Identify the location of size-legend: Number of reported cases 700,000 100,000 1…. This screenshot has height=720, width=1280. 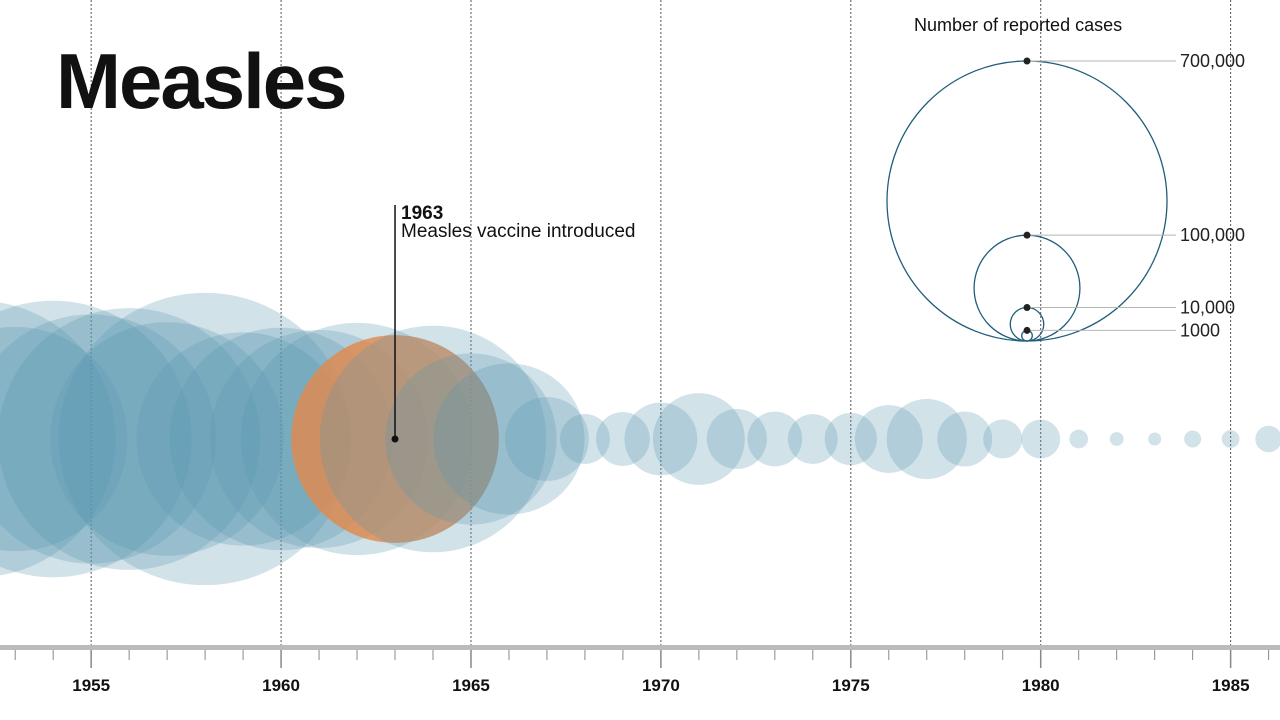
(1065, 178).